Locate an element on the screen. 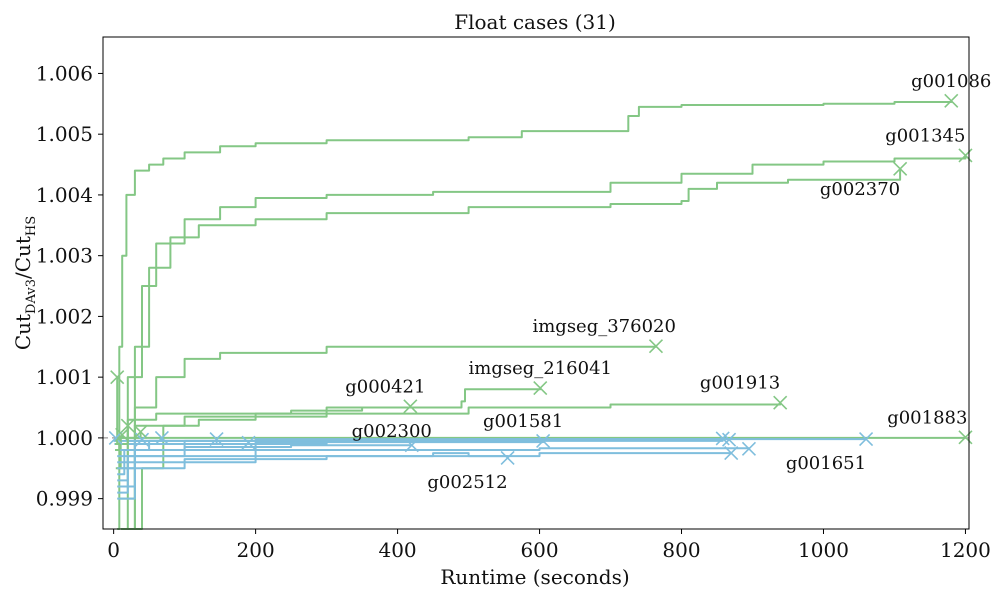 This screenshot has width=997, height=600. x-tick-label: 0 is located at coordinates (113, 550).